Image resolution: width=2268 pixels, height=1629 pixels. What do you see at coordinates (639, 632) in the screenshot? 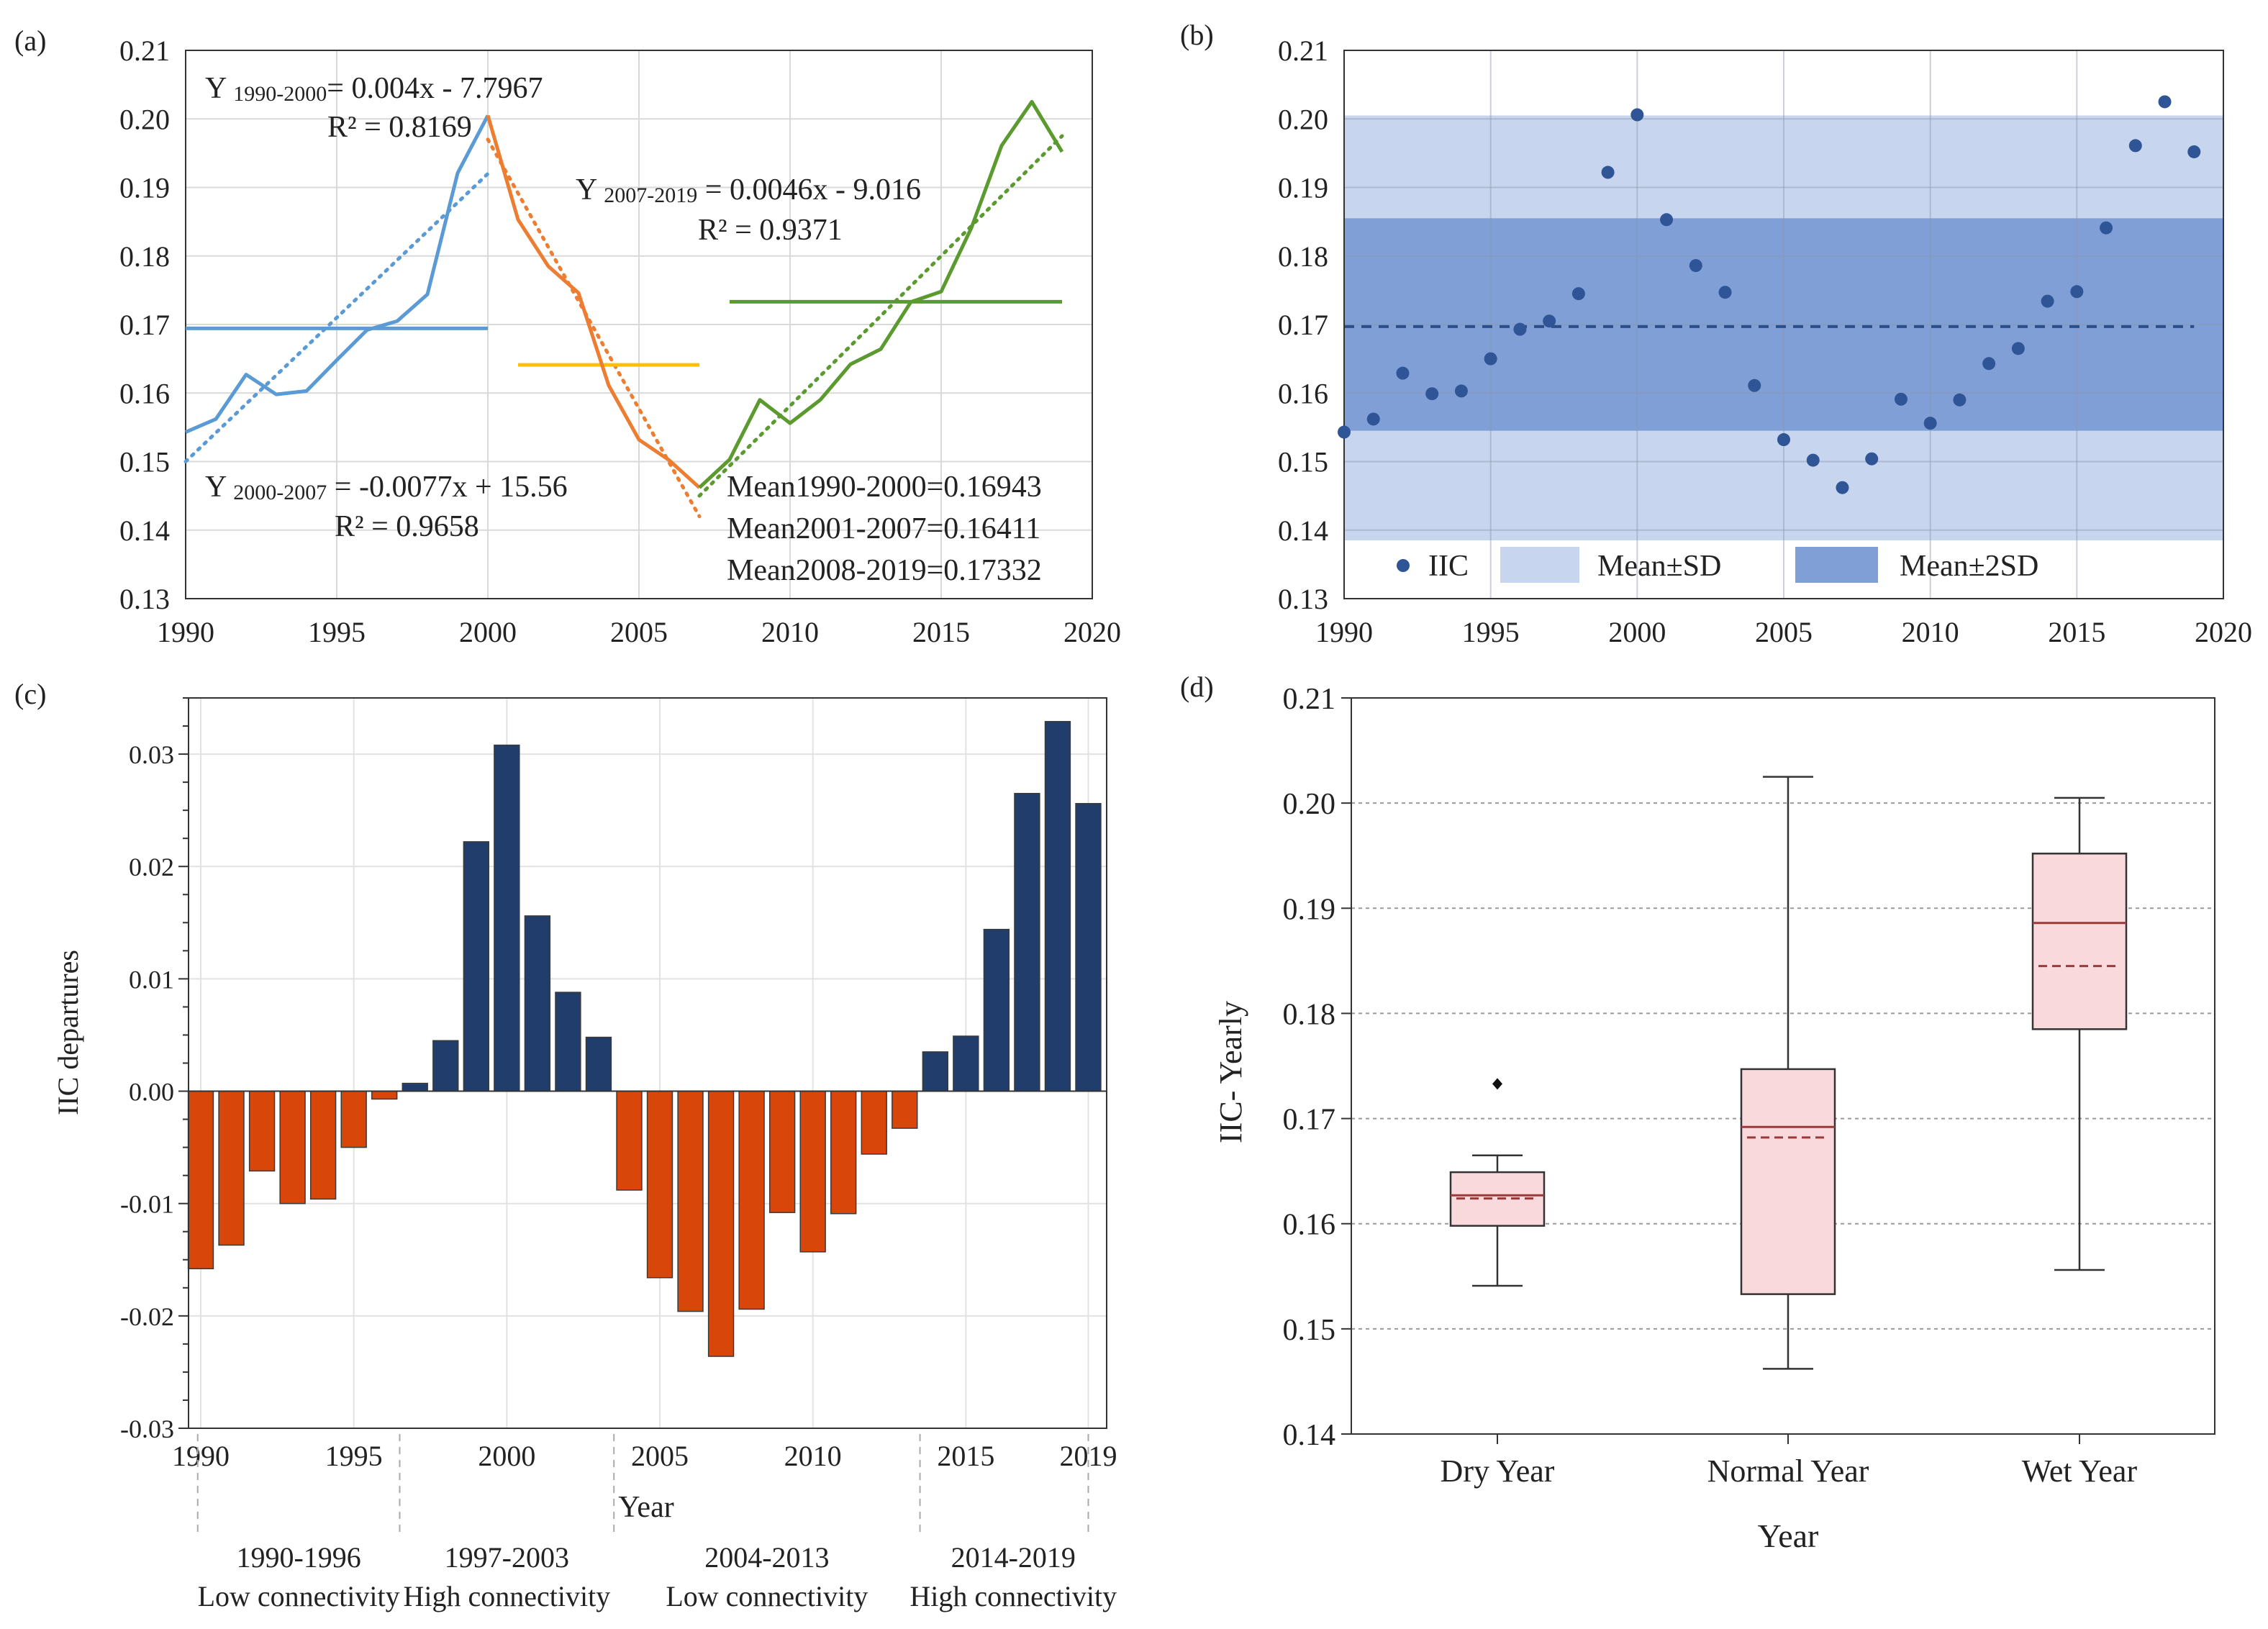
I see `a-xtick-label: 2005` at bounding box center [639, 632].